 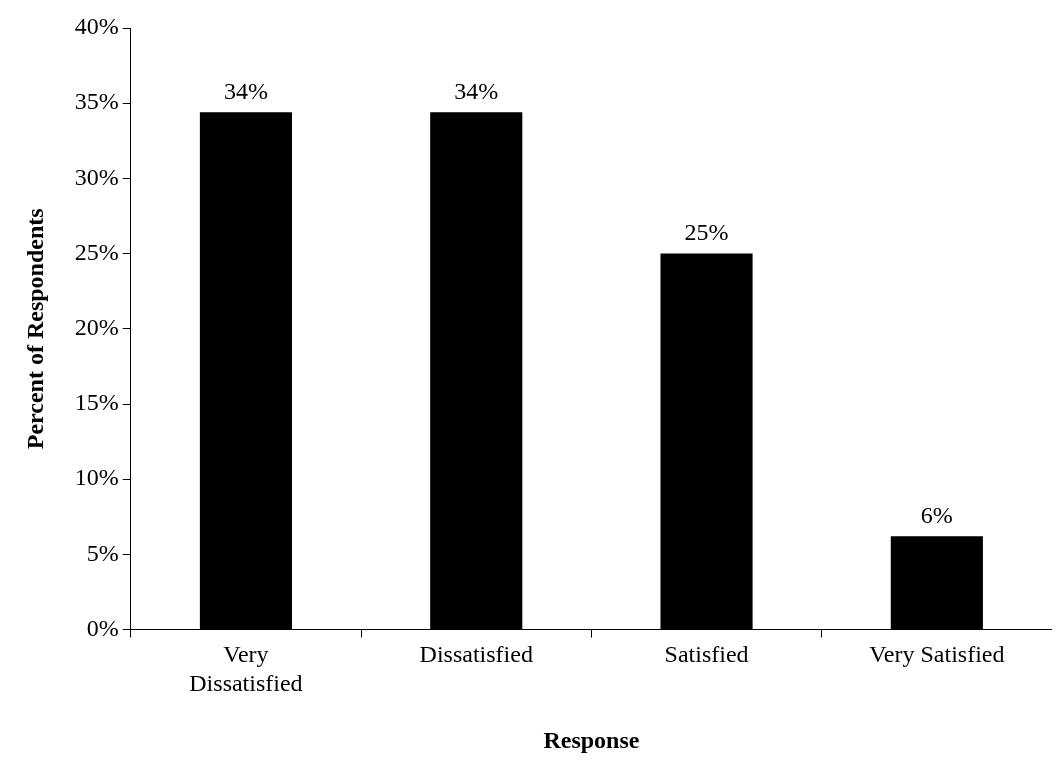 I want to click on data-label: 25%, so click(x=706, y=231).